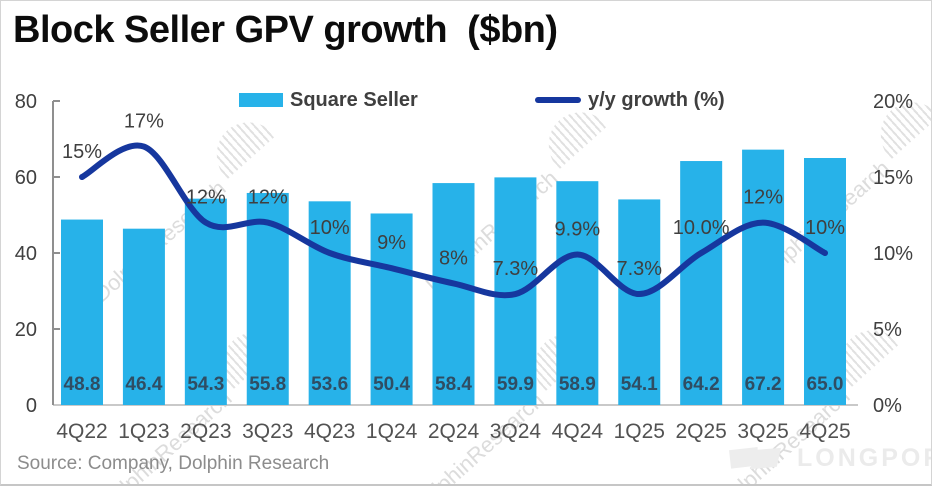  What do you see at coordinates (825, 281) in the screenshot?
I see `bar-4Q25` at bounding box center [825, 281].